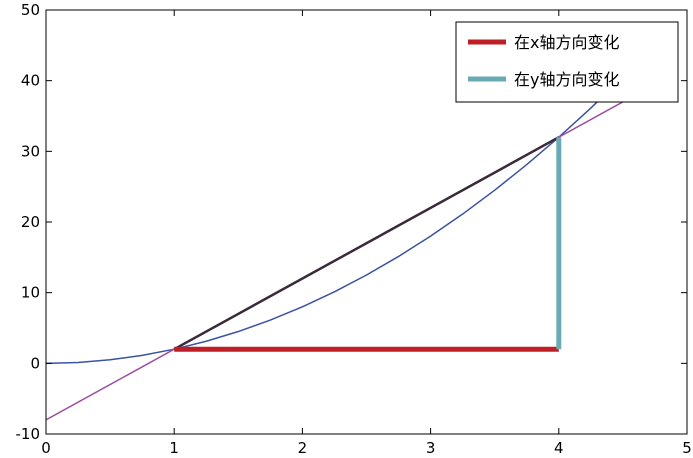  Describe the element at coordinates (30, 151) in the screenshot. I see `y-tick-label: 30` at that location.